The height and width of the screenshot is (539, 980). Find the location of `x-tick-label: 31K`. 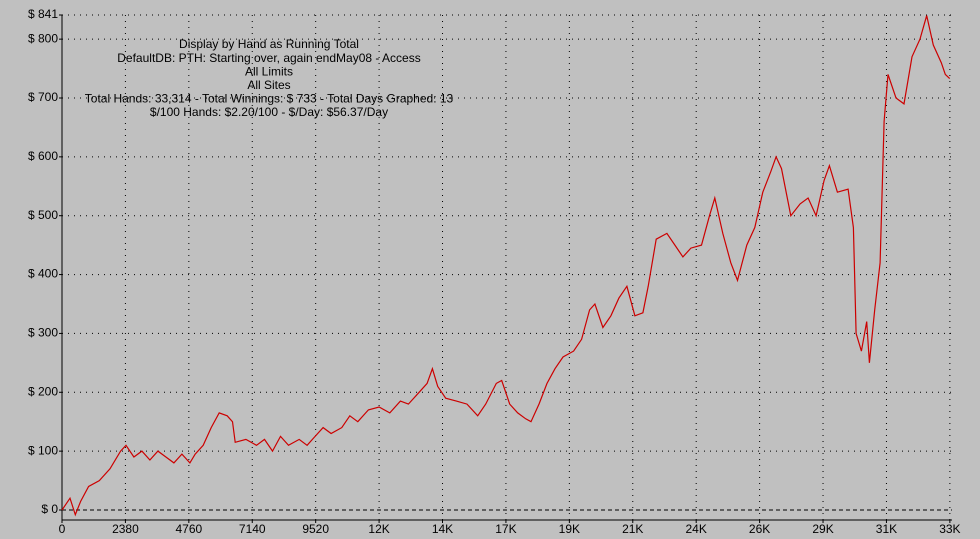

x-tick-label: 31K is located at coordinates (886, 529).